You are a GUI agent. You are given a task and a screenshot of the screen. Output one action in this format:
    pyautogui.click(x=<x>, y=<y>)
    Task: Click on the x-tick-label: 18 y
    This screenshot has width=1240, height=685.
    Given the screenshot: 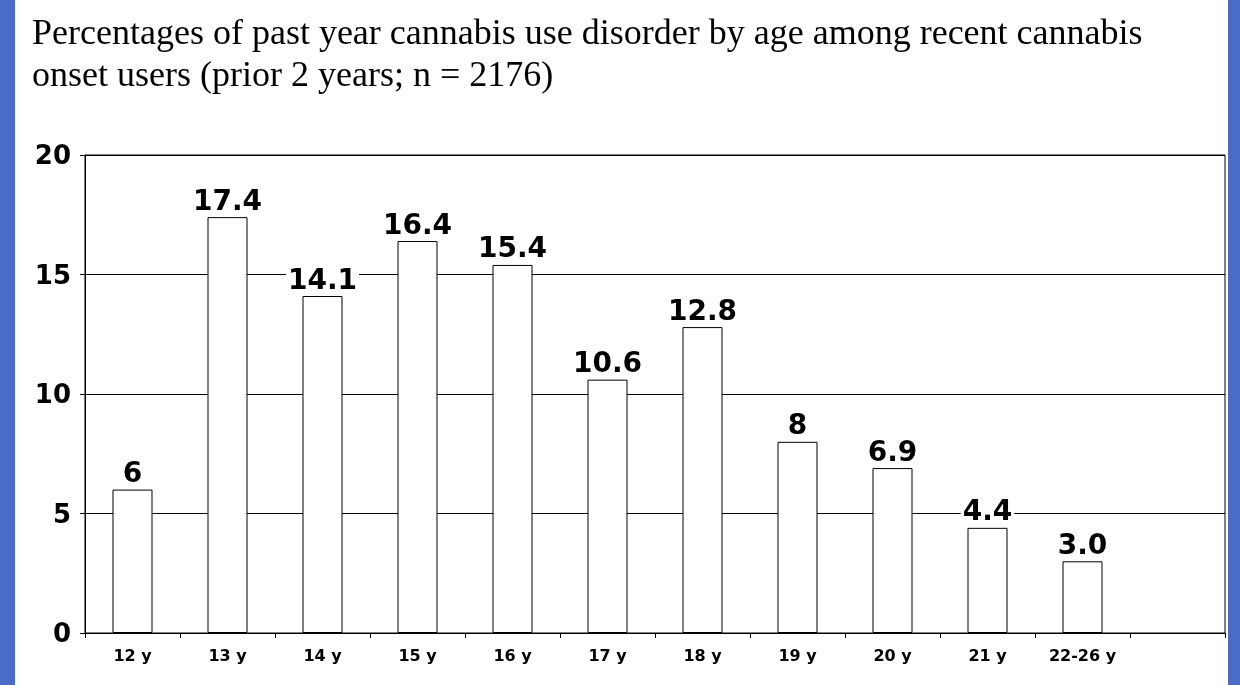 What is the action you would take?
    pyautogui.click(x=703, y=655)
    